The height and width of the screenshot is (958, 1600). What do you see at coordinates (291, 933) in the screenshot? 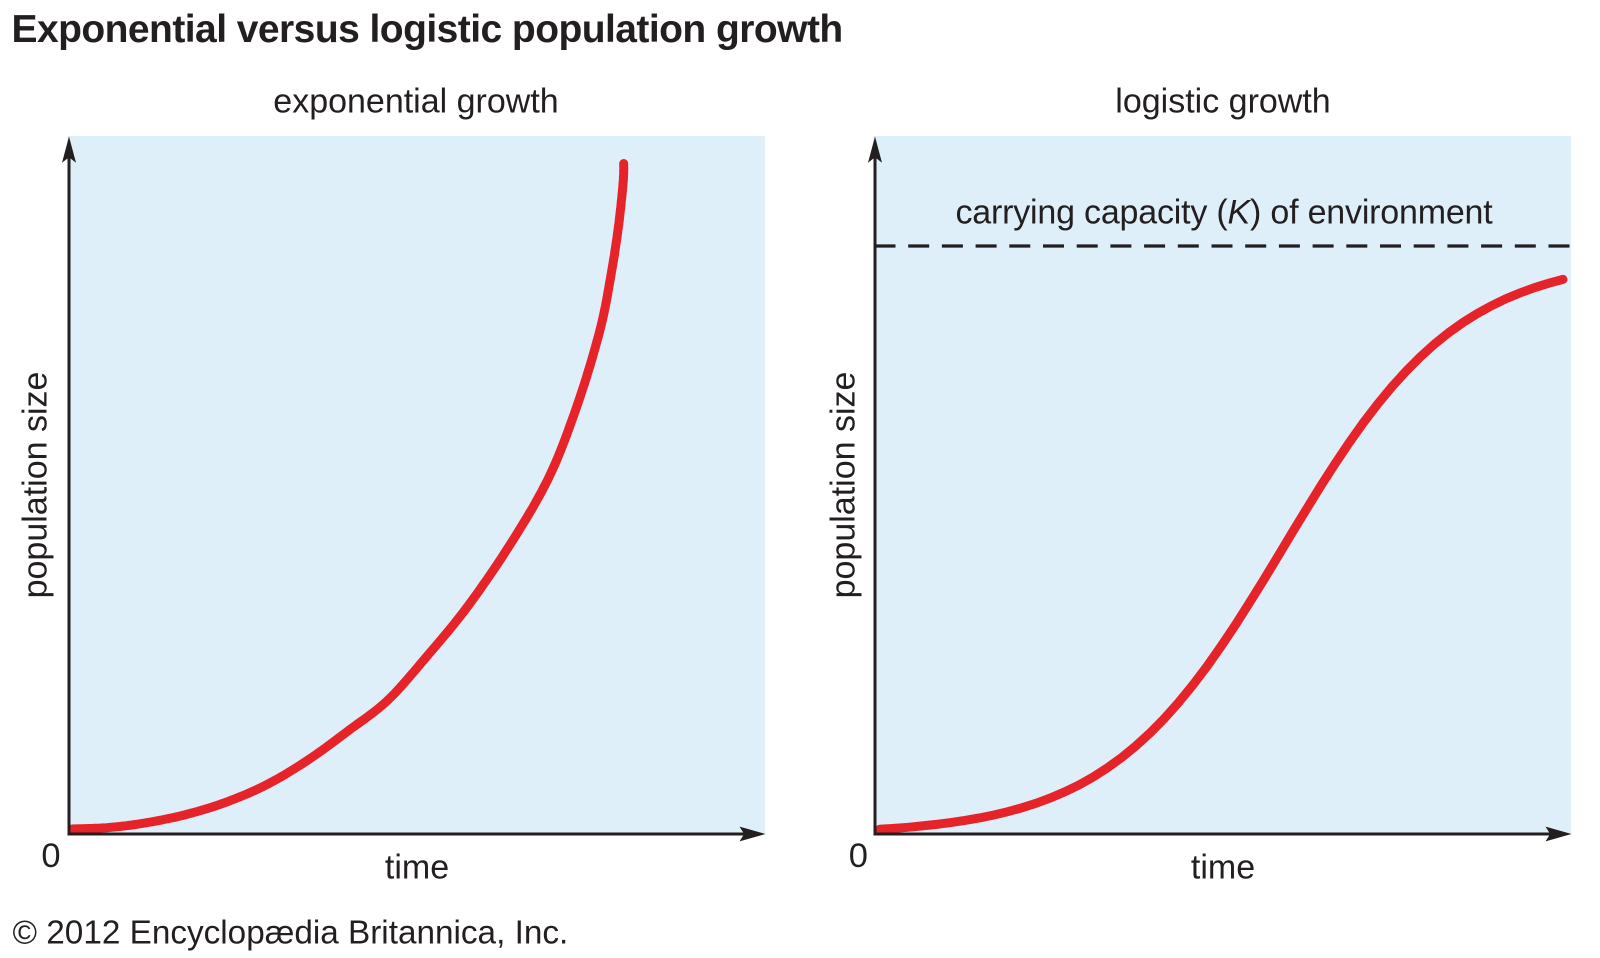
I see `svg-text:© 2012 Encyclopædia Britannica: © 2012 Encyclopædia Britannica, Inc.` at bounding box center [291, 933].